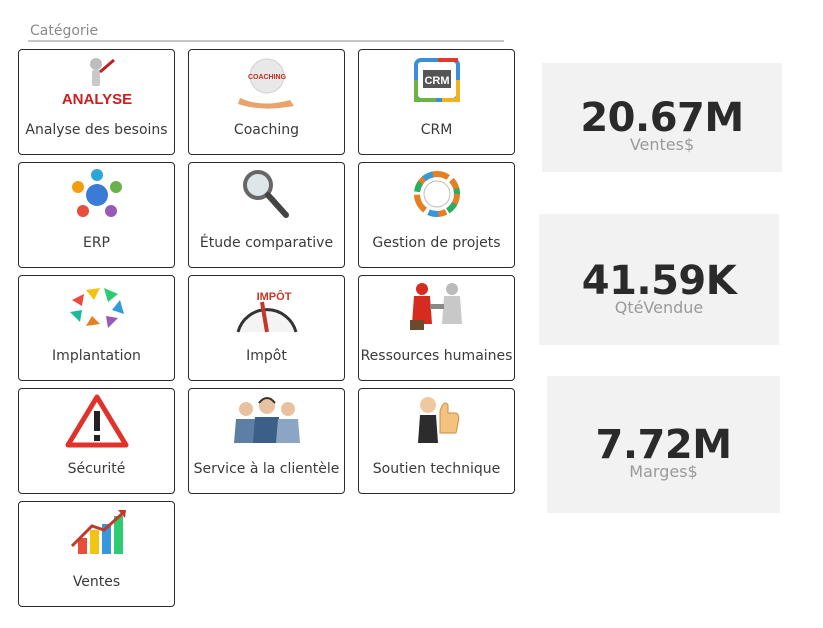  I want to click on kpi-card-qte-vendue: 41.59K QtéVendue, so click(659, 279).